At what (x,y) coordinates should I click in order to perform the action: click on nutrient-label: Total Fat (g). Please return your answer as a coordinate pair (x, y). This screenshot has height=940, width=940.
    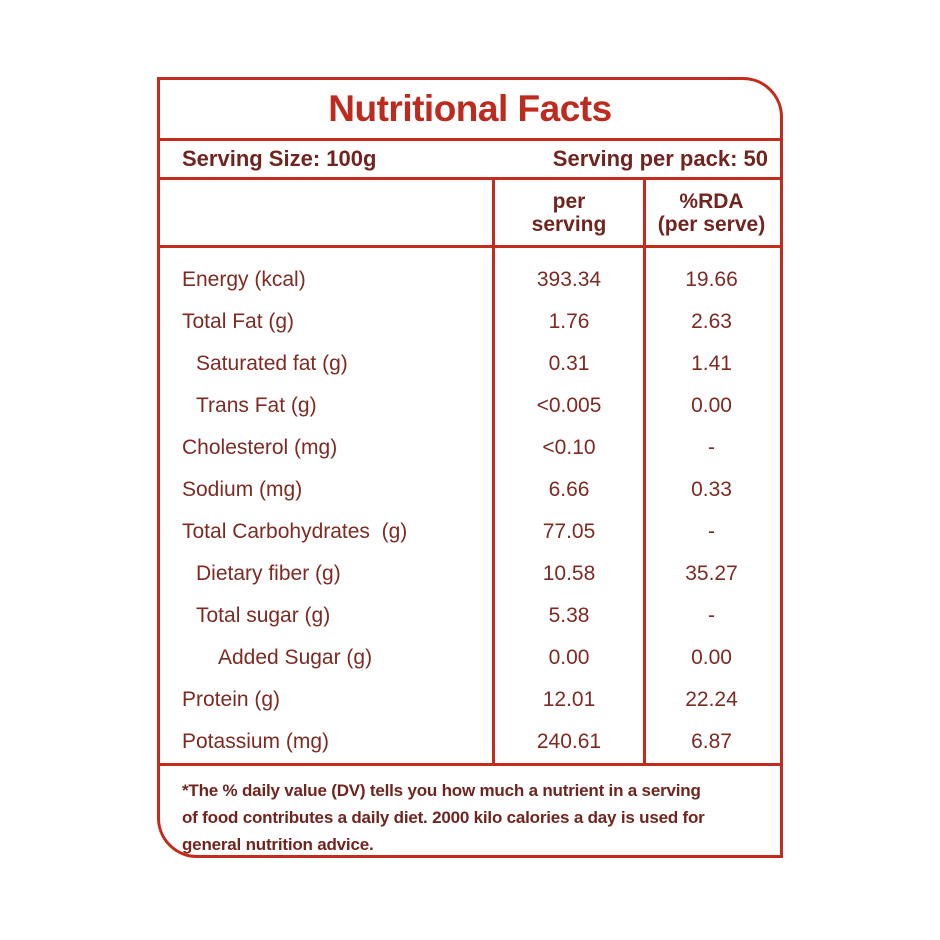
    Looking at the image, I should click on (238, 321).